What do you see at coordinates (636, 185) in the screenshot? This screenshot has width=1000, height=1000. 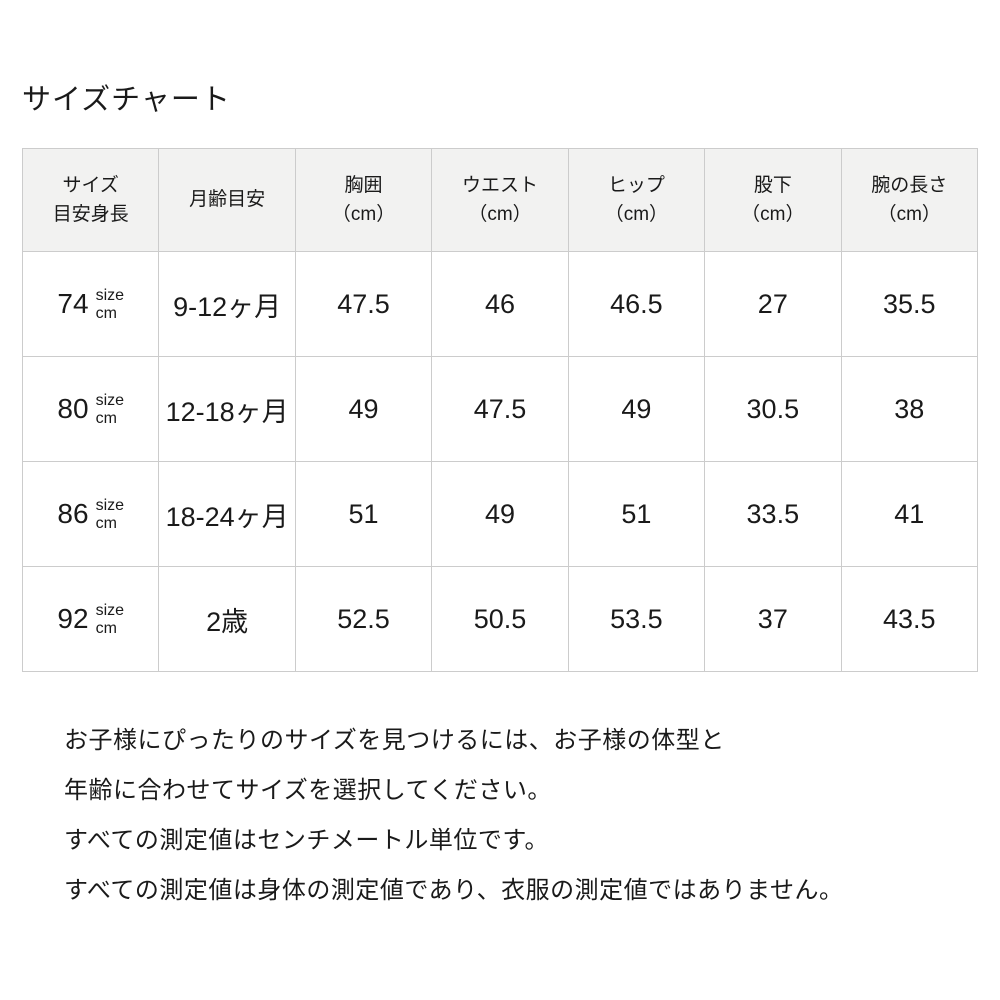 I see `col-header-line: ヒップ` at bounding box center [636, 185].